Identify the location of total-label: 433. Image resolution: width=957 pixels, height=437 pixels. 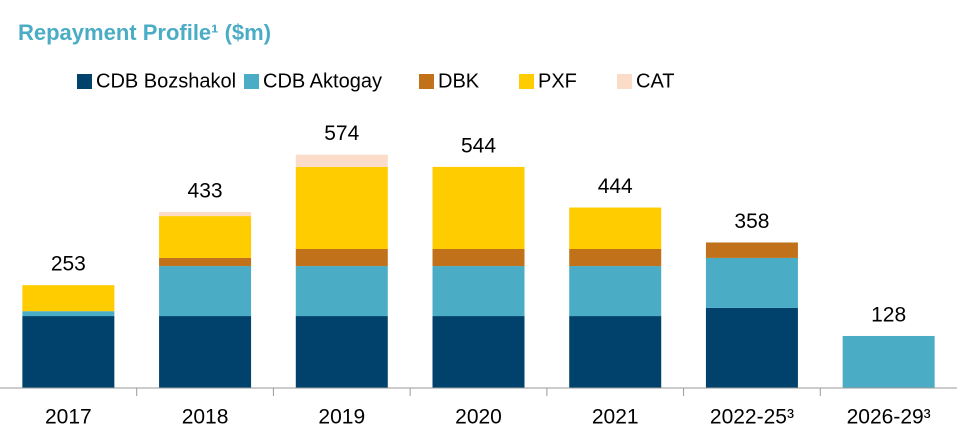
(205, 191).